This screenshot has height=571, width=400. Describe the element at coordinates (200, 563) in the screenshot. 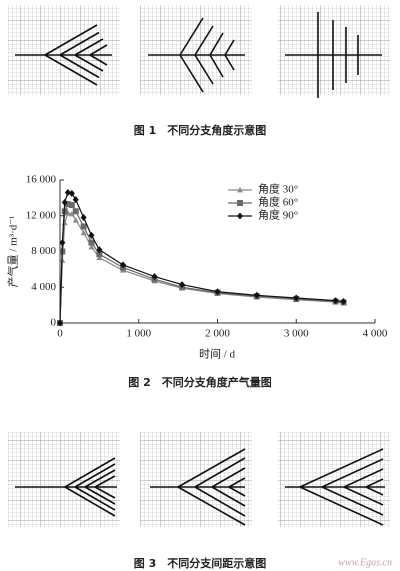

I see `figure-caption: 图 3 不同分支间距示意图` at that location.